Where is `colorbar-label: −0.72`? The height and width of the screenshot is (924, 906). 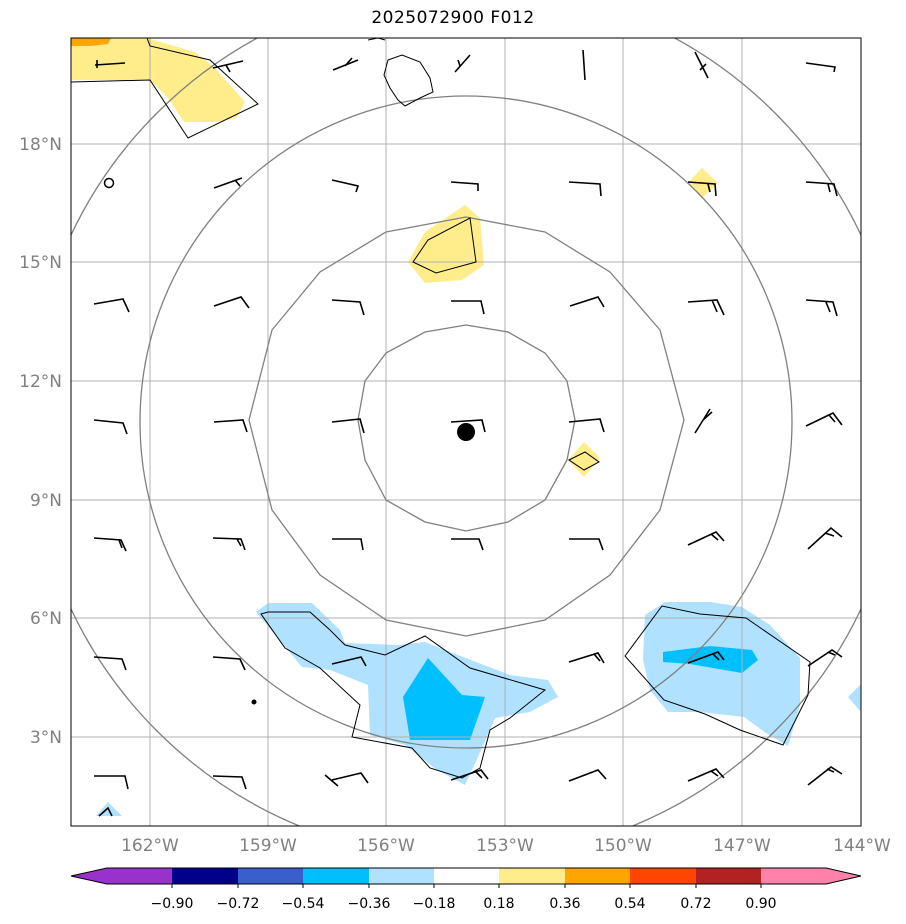 colorbar-label: −0.72 is located at coordinates (238, 904).